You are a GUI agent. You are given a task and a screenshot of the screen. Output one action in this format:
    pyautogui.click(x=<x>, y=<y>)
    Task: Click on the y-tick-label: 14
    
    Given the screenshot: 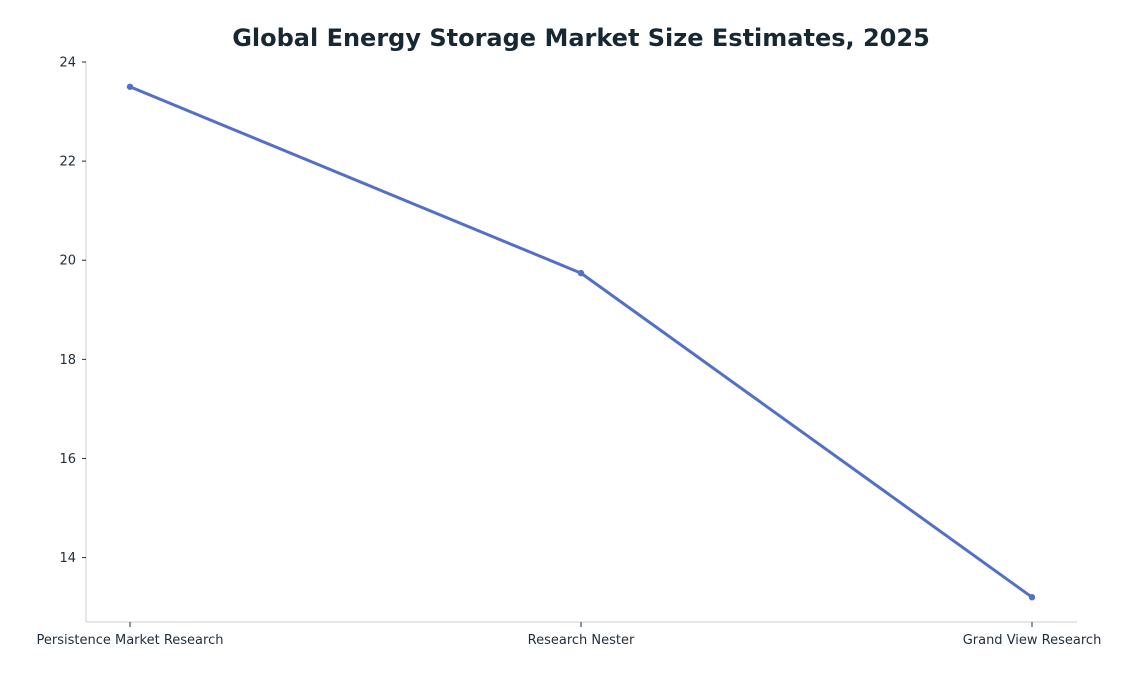 What is the action you would take?
    pyautogui.click(x=67, y=558)
    